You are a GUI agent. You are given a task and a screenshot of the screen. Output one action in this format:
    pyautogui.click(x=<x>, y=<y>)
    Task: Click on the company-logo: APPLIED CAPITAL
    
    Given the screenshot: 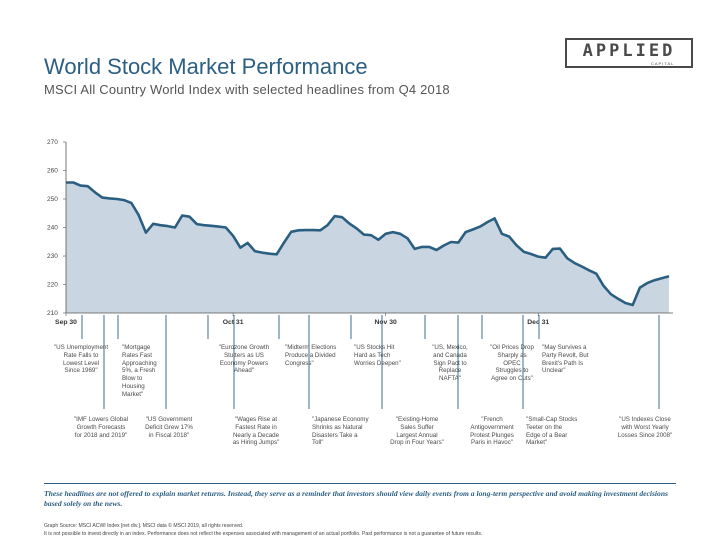 What is the action you would take?
    pyautogui.click(x=629, y=53)
    